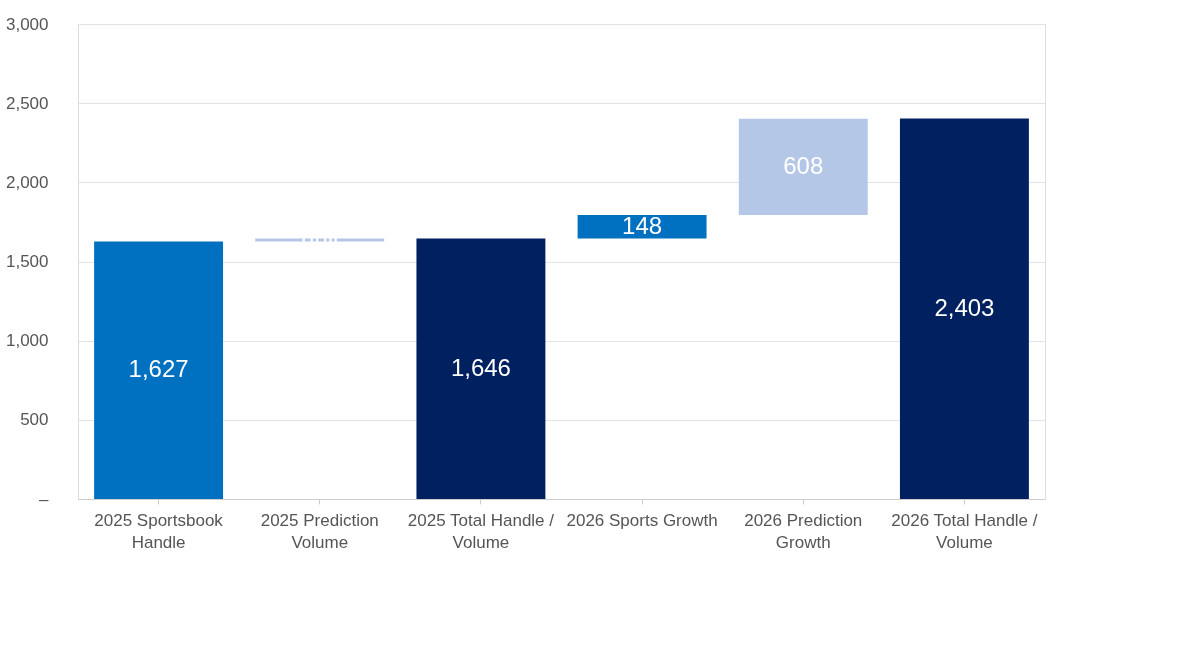 The height and width of the screenshot is (649, 1192). What do you see at coordinates (642, 225) in the screenshot?
I see `data-label: 148` at bounding box center [642, 225].